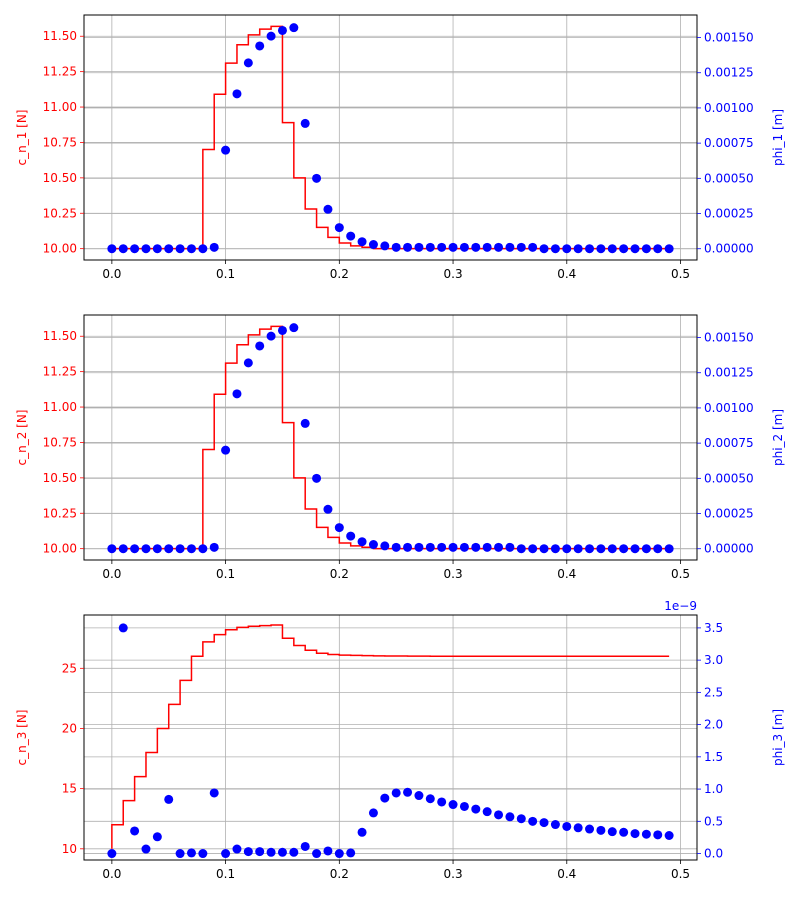 The height and width of the screenshot is (900, 800). Describe the element at coordinates (60, 478) in the screenshot. I see `left-tick-label: 10.50` at that location.